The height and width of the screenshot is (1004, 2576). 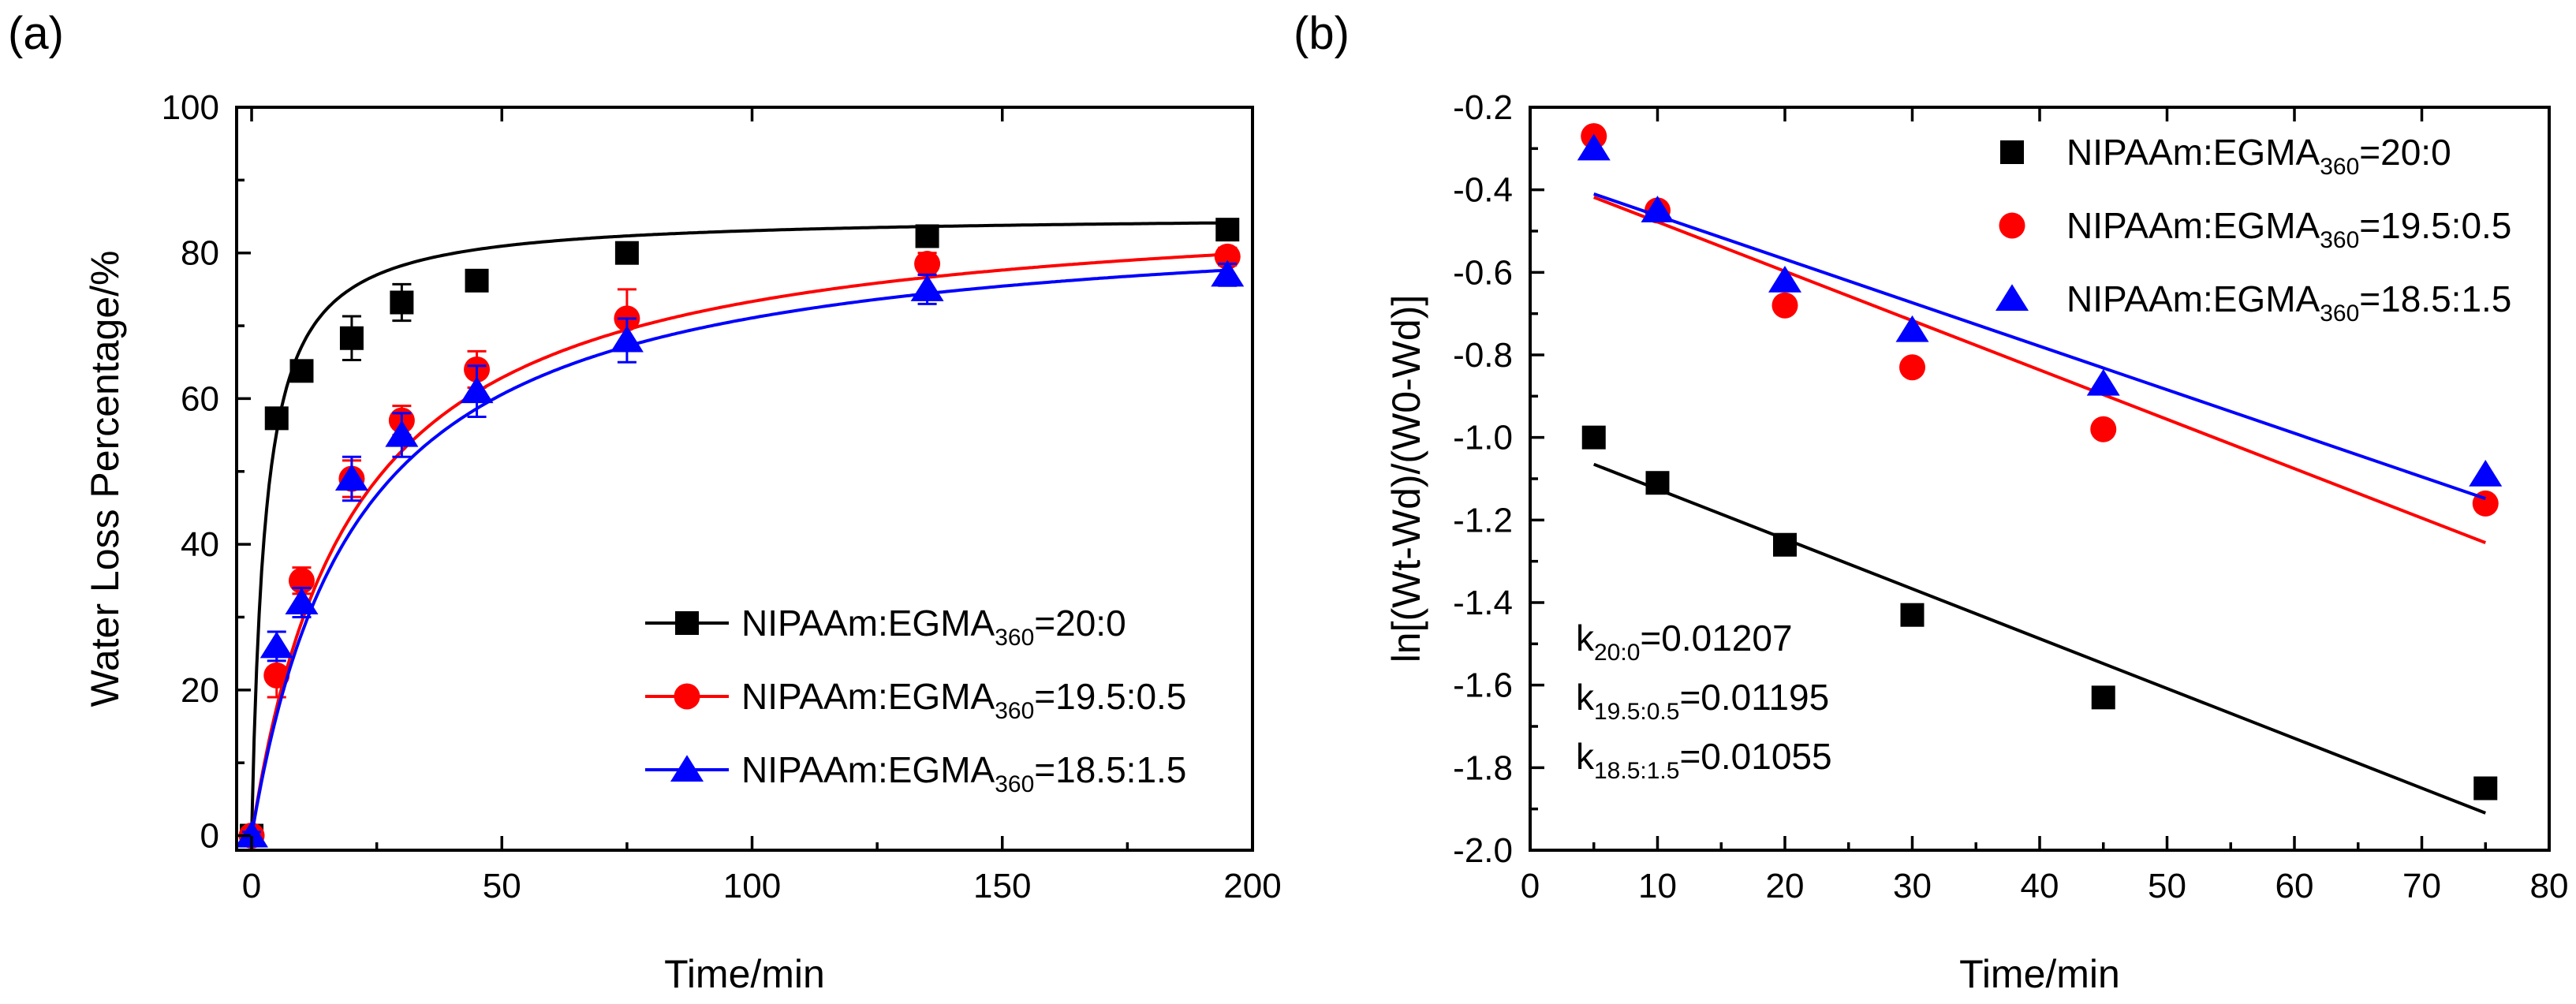 I want to click on y-tick-label: 0, so click(x=209, y=836).